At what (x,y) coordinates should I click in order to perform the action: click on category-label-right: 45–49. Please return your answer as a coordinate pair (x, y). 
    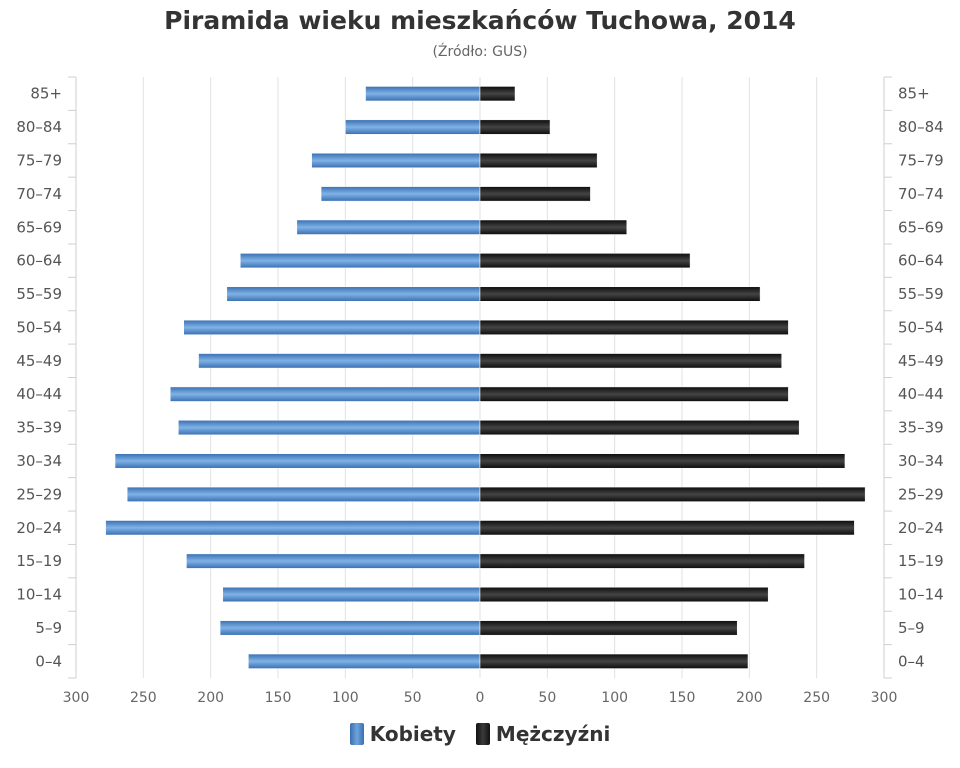
    Looking at the image, I should click on (921, 361).